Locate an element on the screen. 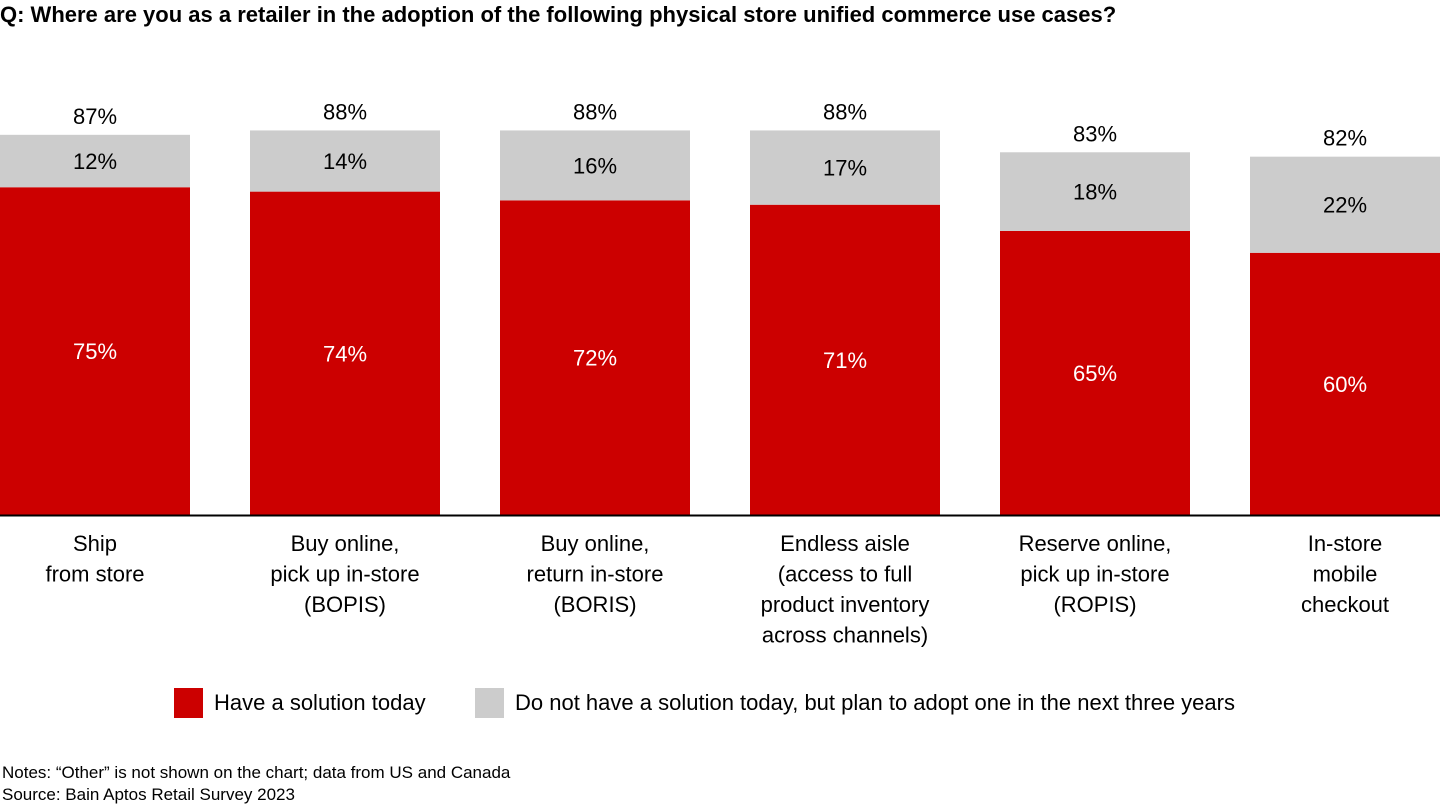 The width and height of the screenshot is (1440, 810). category-label: product inventory is located at coordinates (845, 604).